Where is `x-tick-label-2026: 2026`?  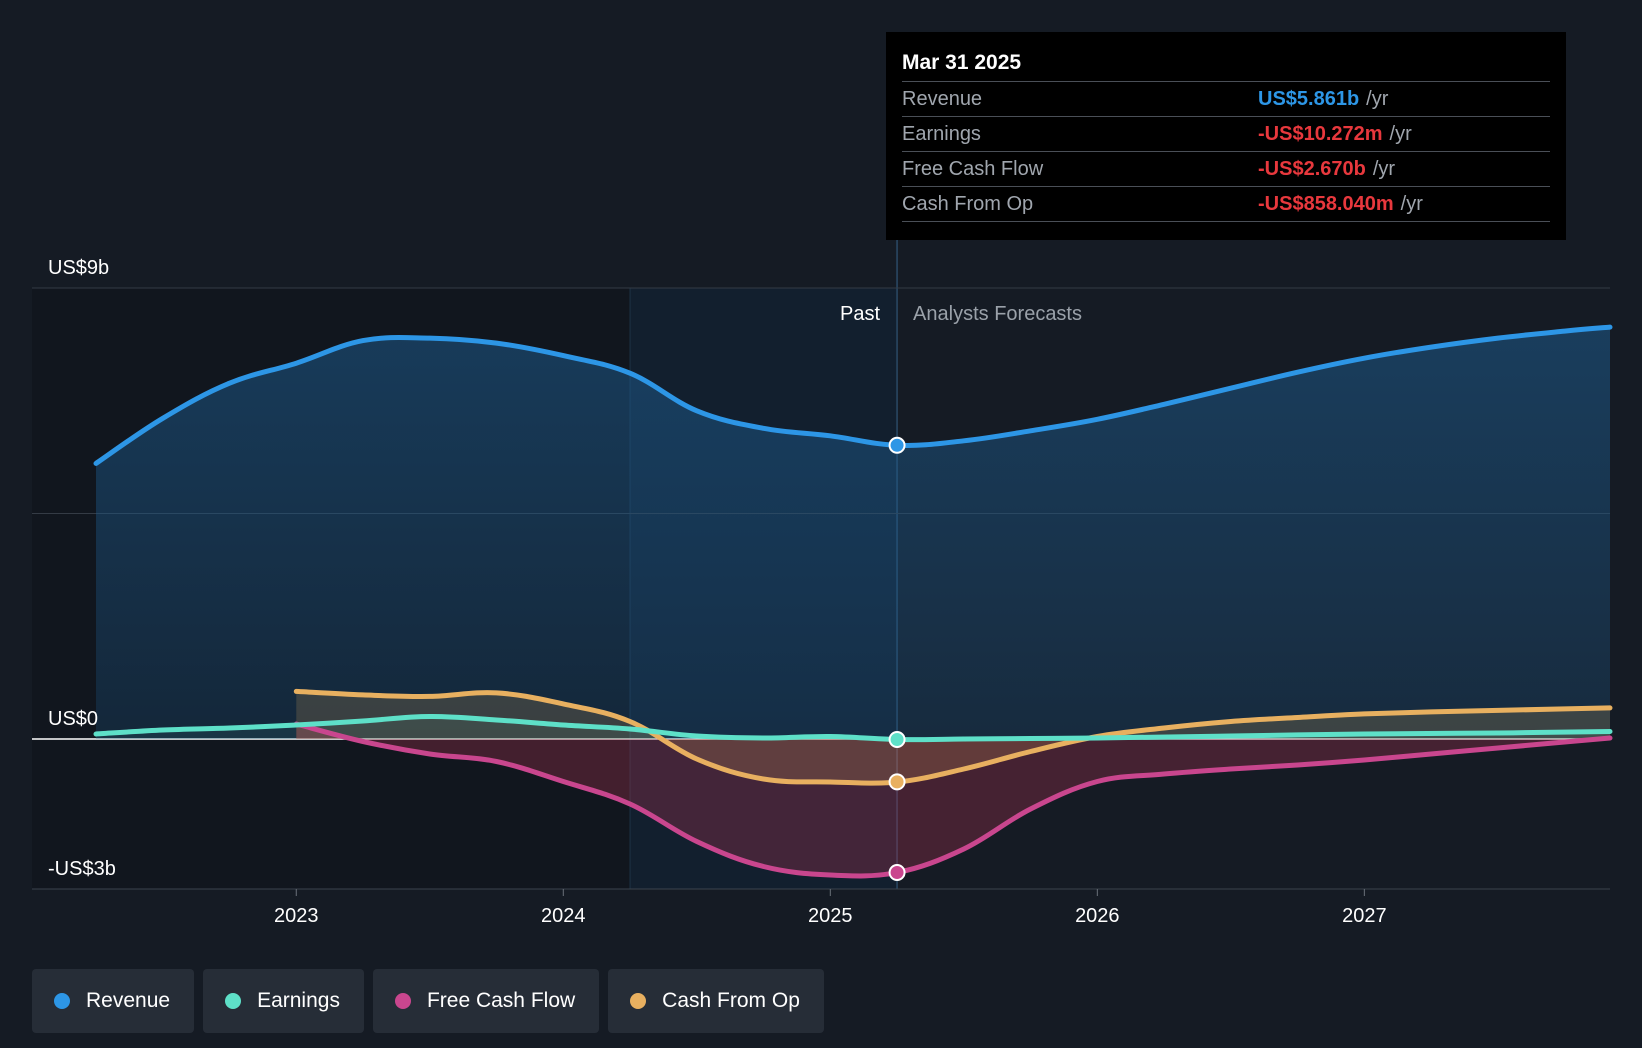 x-tick-label-2026: 2026 is located at coordinates (1097, 916).